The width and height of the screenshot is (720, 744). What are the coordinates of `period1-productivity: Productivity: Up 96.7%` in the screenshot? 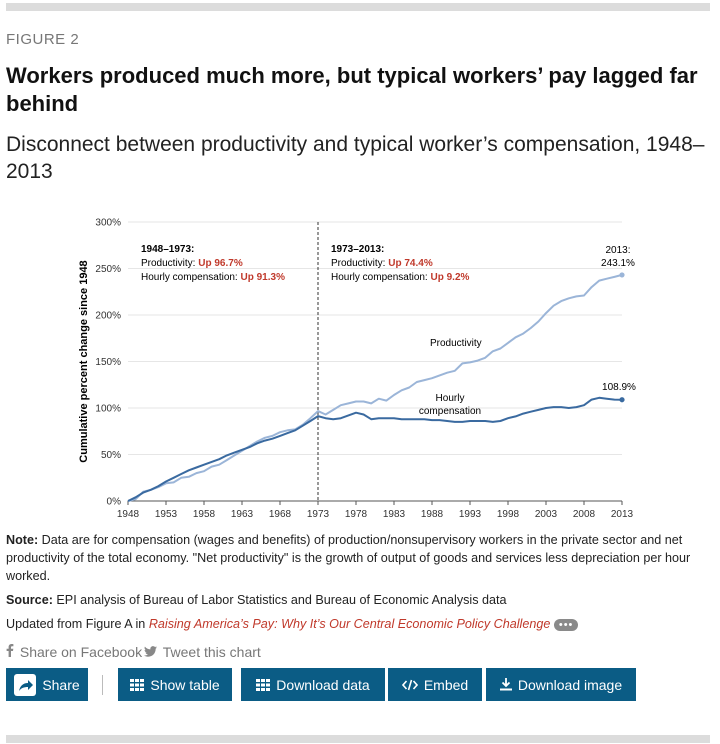 It's located at (192, 263).